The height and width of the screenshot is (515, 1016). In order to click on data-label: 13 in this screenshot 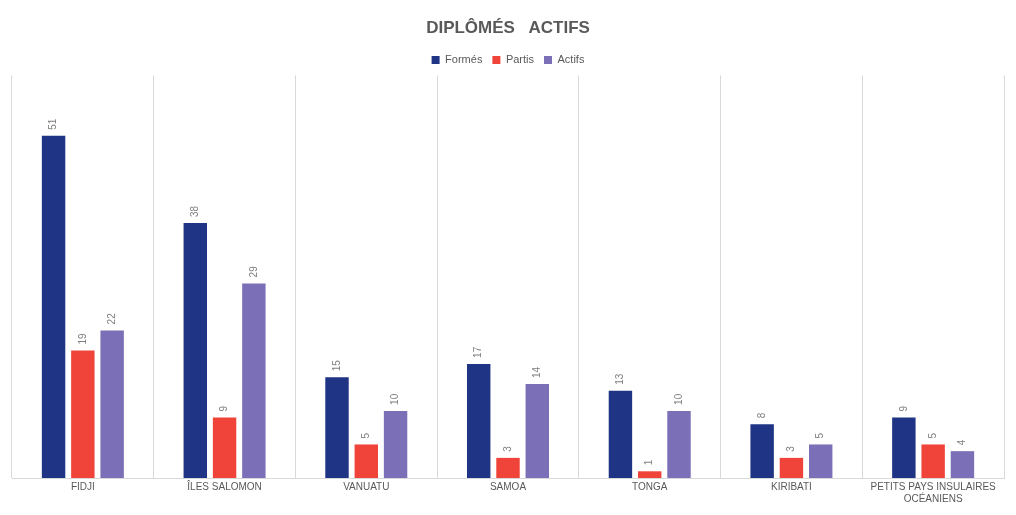, I will do `click(620, 379)`.